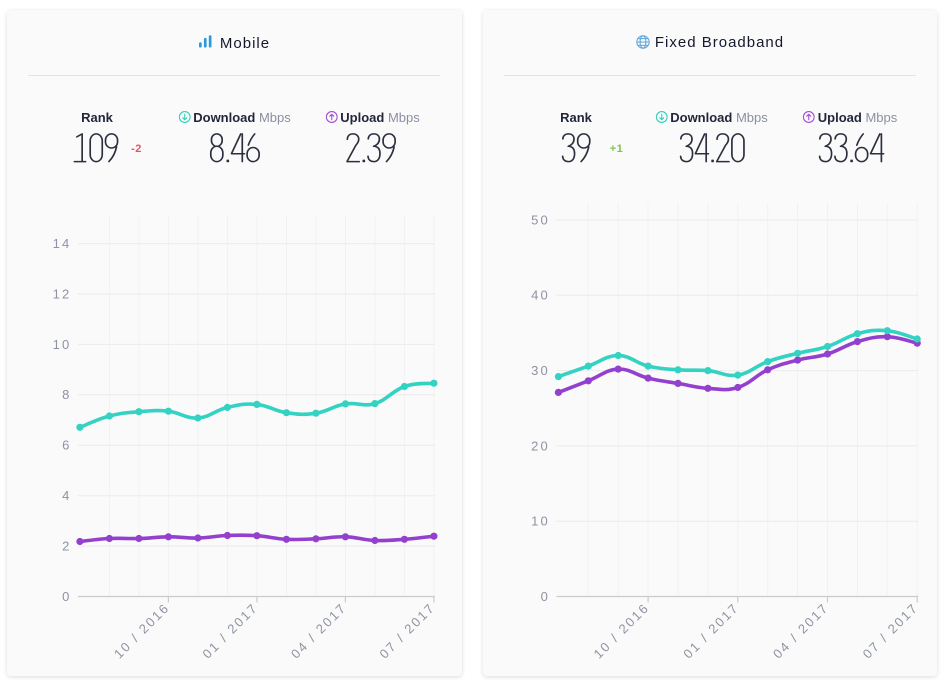 This screenshot has width=949, height=687. What do you see at coordinates (540, 370) in the screenshot?
I see `svg-text: 30` at bounding box center [540, 370].